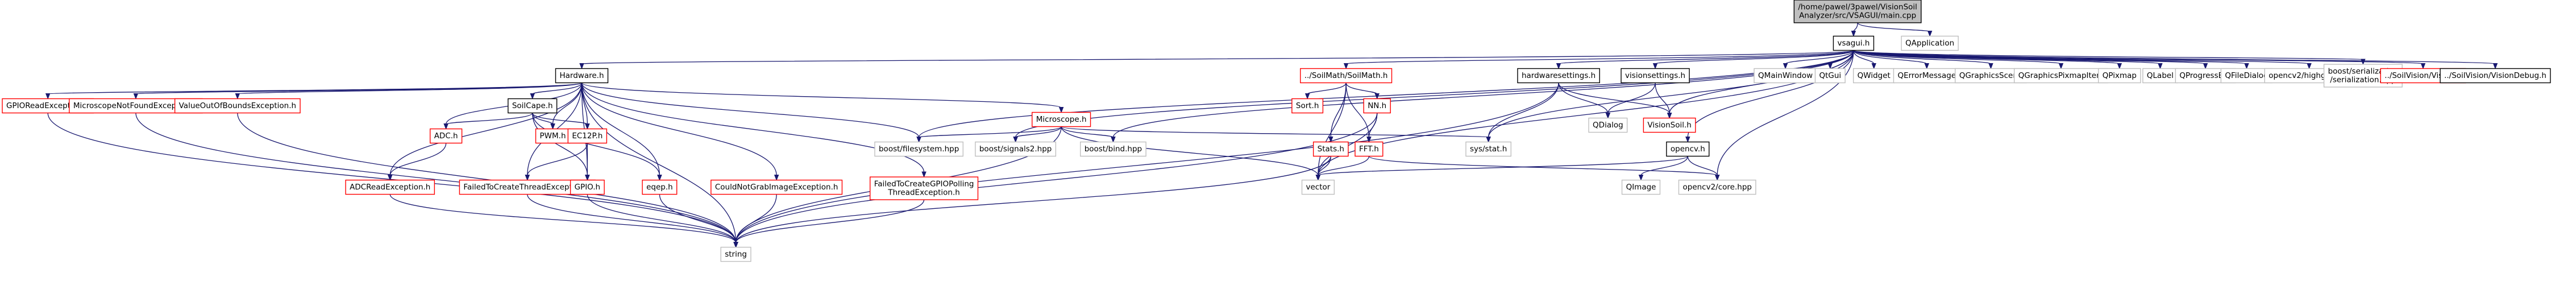 This screenshot has height=301, width=2576. I want to click on node-pwm-h: PWM.h, so click(553, 136).